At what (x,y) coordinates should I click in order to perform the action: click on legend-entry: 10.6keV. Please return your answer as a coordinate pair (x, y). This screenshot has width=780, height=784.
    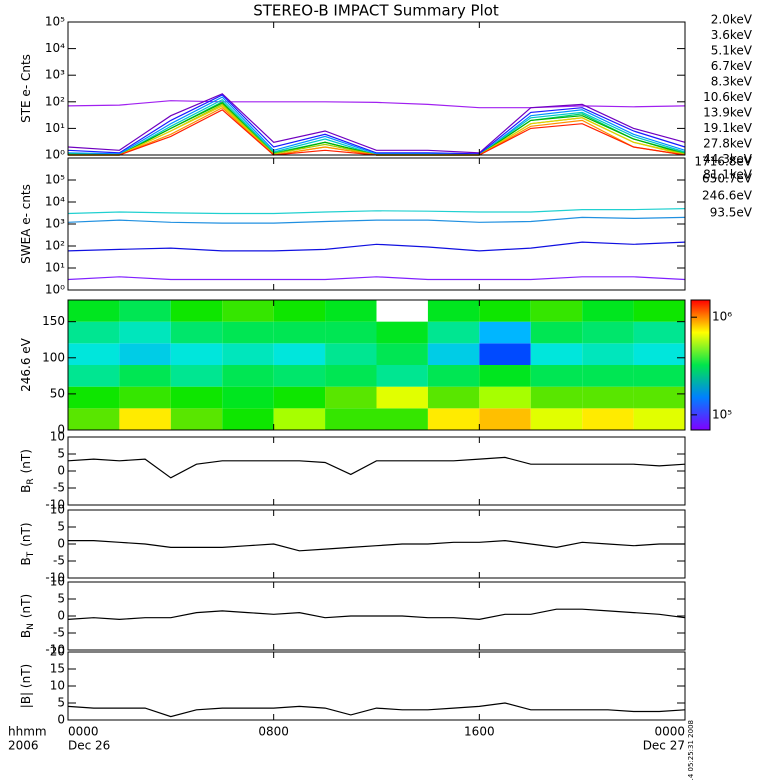
    Looking at the image, I should click on (728, 97).